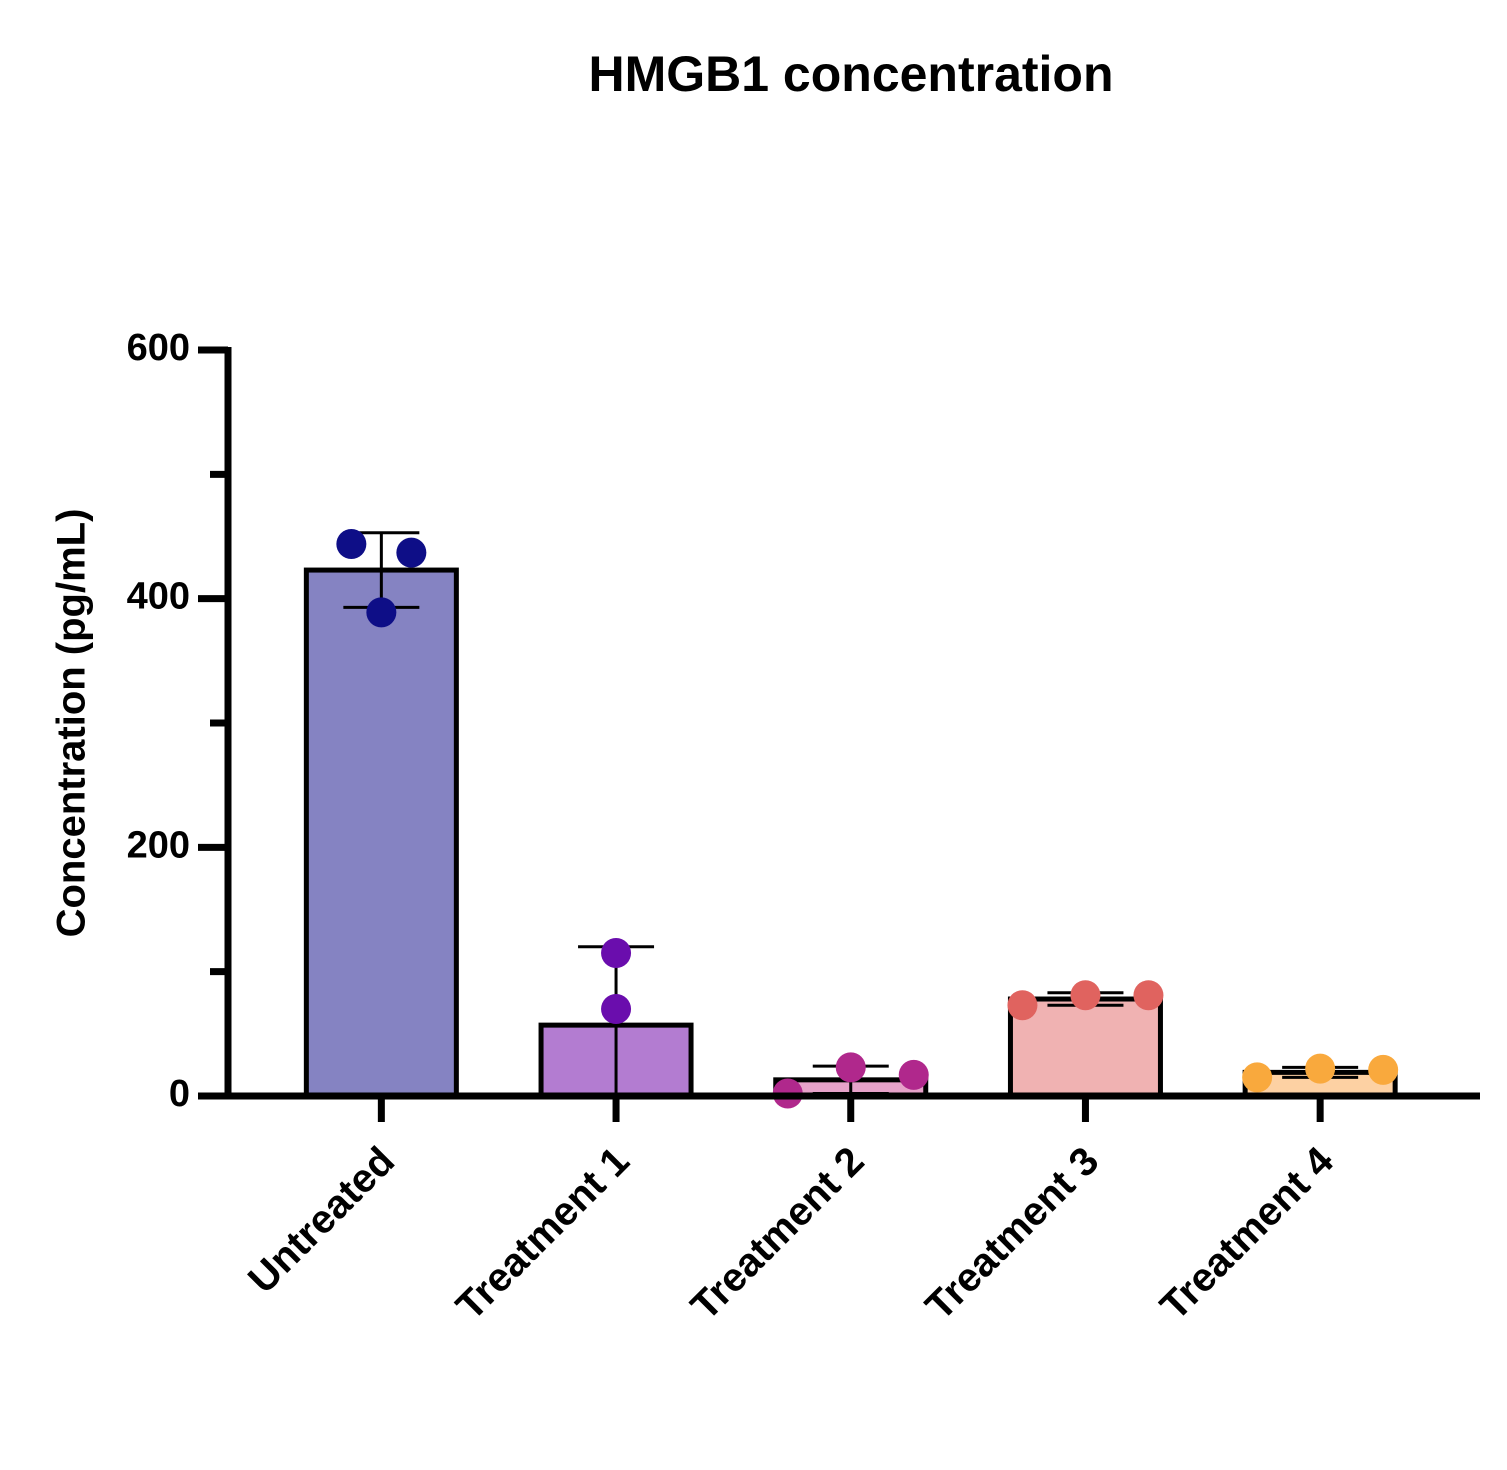 This screenshot has width=1507, height=1470. What do you see at coordinates (1247, 1233) in the screenshot?
I see `x-tick-label: Treatment 4` at bounding box center [1247, 1233].